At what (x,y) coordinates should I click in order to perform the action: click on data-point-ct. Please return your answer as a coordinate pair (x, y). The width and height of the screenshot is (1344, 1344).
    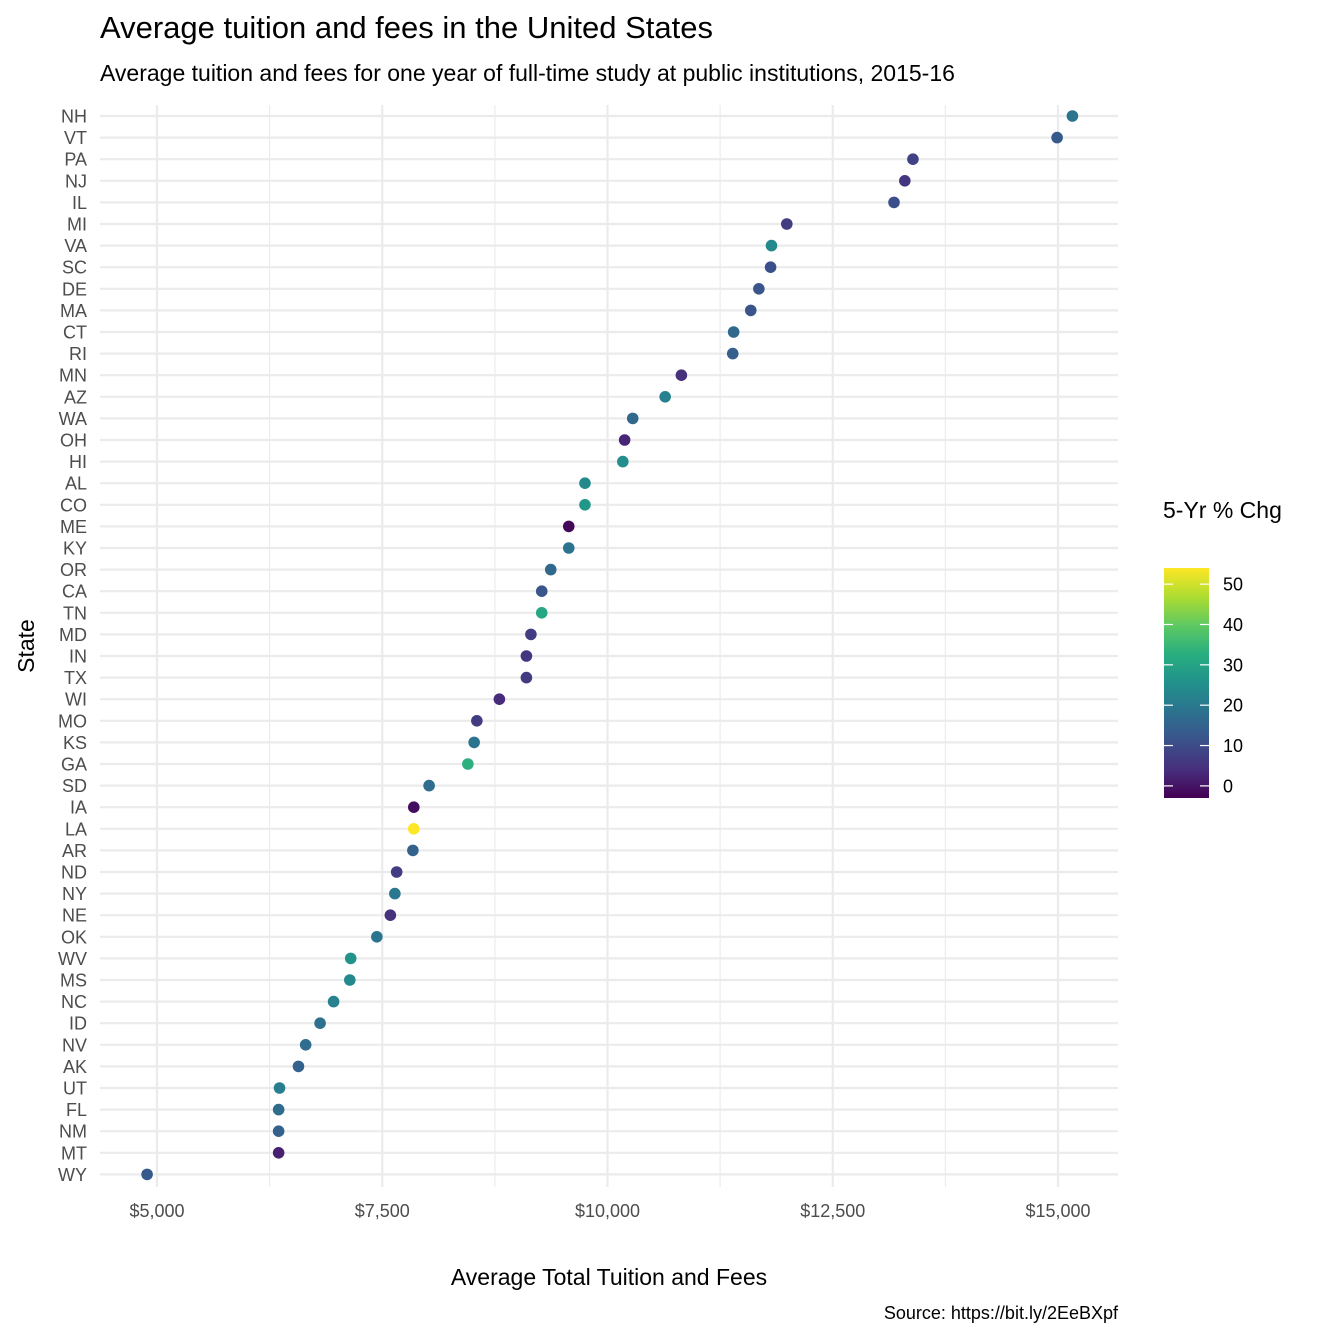
    Looking at the image, I should click on (733, 332).